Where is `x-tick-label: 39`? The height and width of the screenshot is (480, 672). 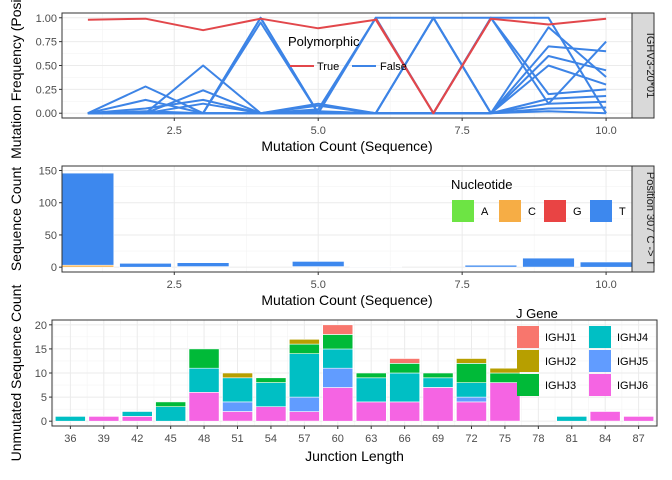 x-tick-label: 39 is located at coordinates (104, 439).